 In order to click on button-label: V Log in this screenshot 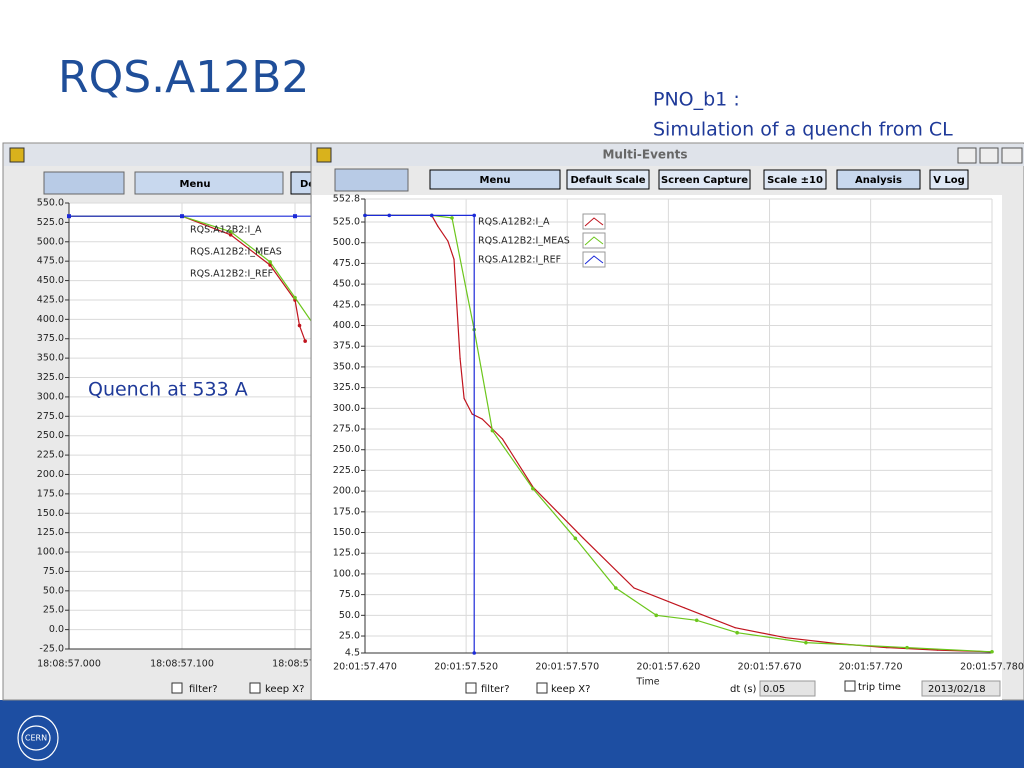, I will do `click(949, 180)`.